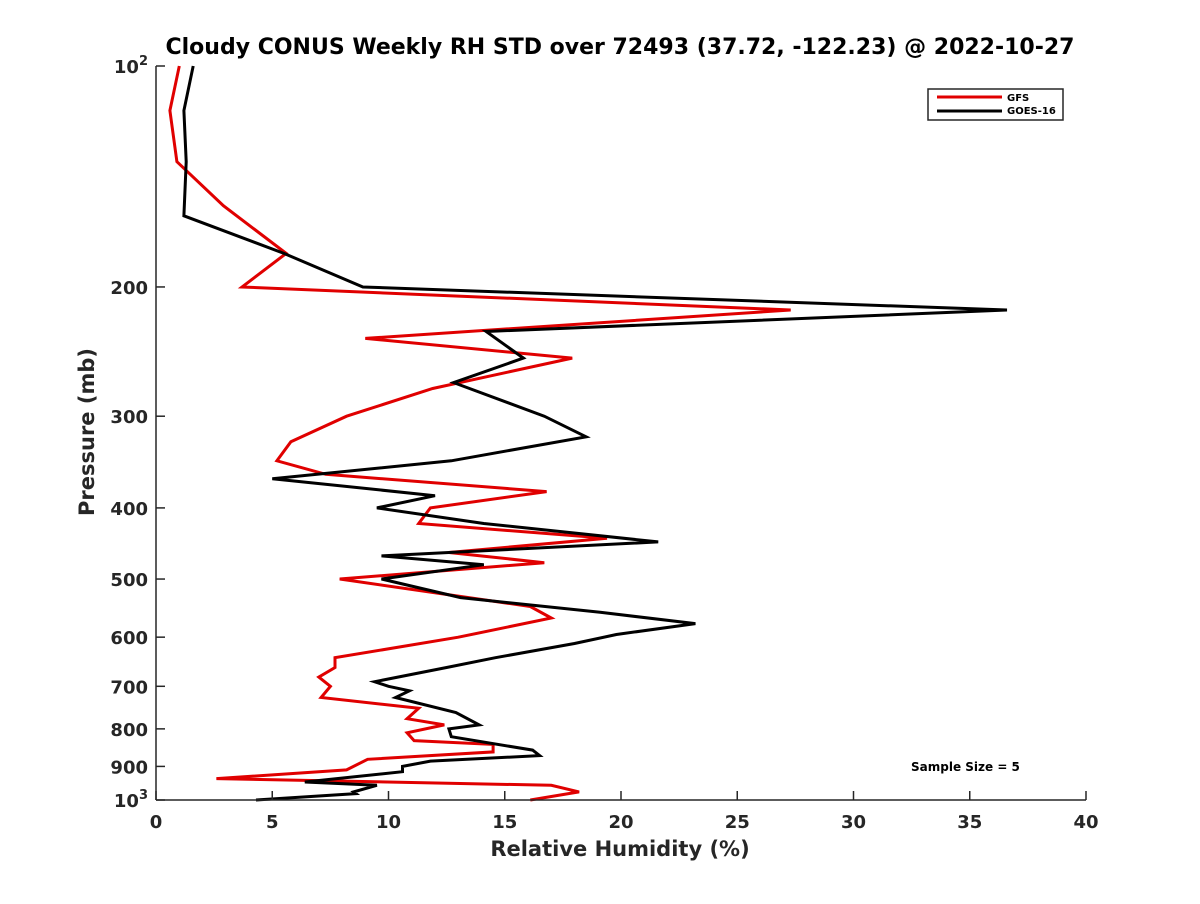  I want to click on legend: GFS GOES-16, so click(995, 104).